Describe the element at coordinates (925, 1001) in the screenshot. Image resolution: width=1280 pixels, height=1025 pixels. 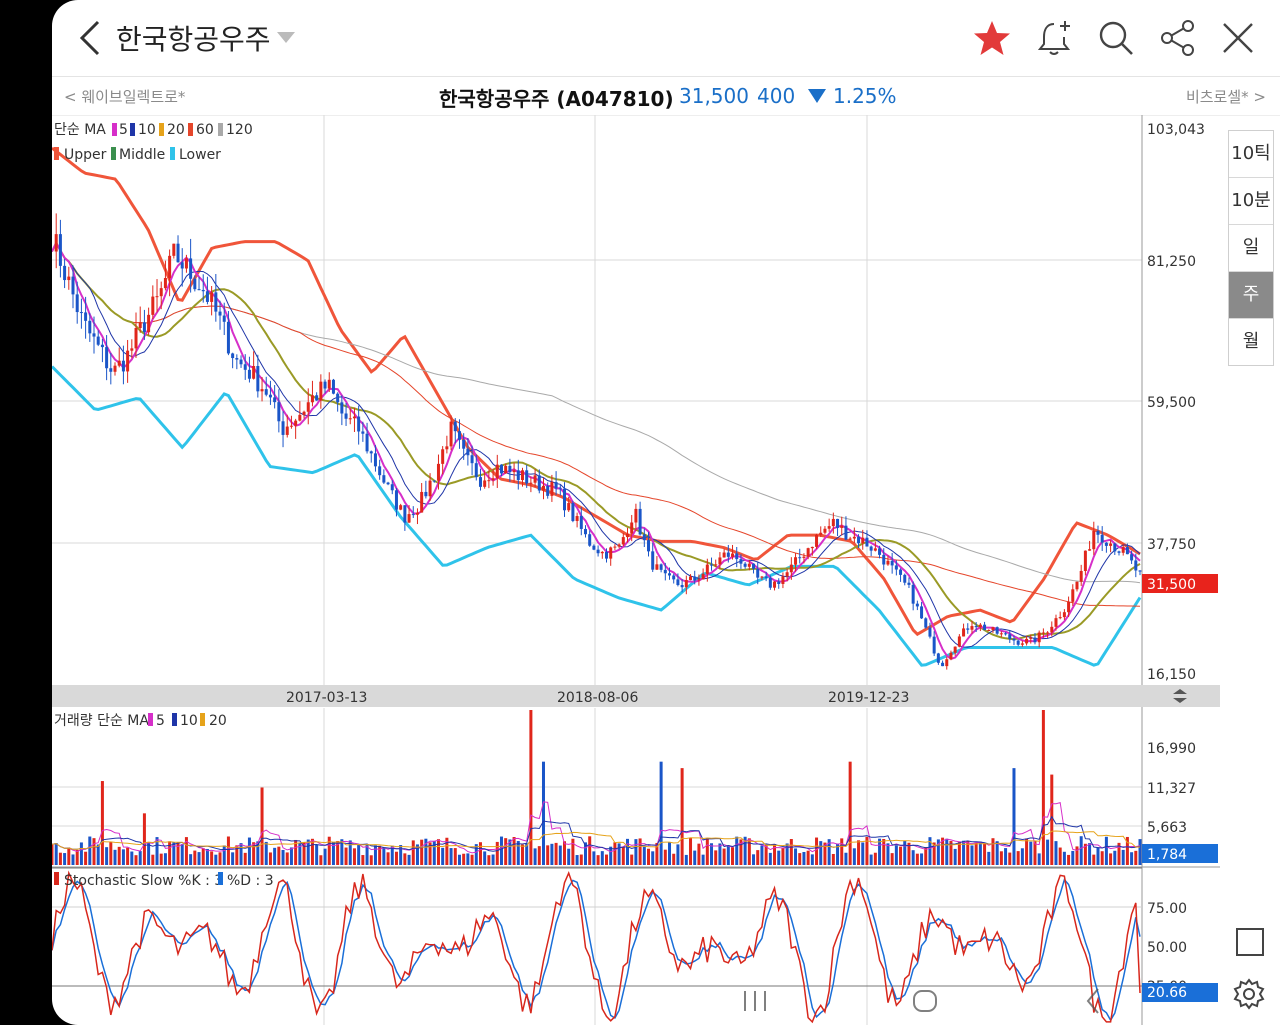
I see `home-icon` at that location.